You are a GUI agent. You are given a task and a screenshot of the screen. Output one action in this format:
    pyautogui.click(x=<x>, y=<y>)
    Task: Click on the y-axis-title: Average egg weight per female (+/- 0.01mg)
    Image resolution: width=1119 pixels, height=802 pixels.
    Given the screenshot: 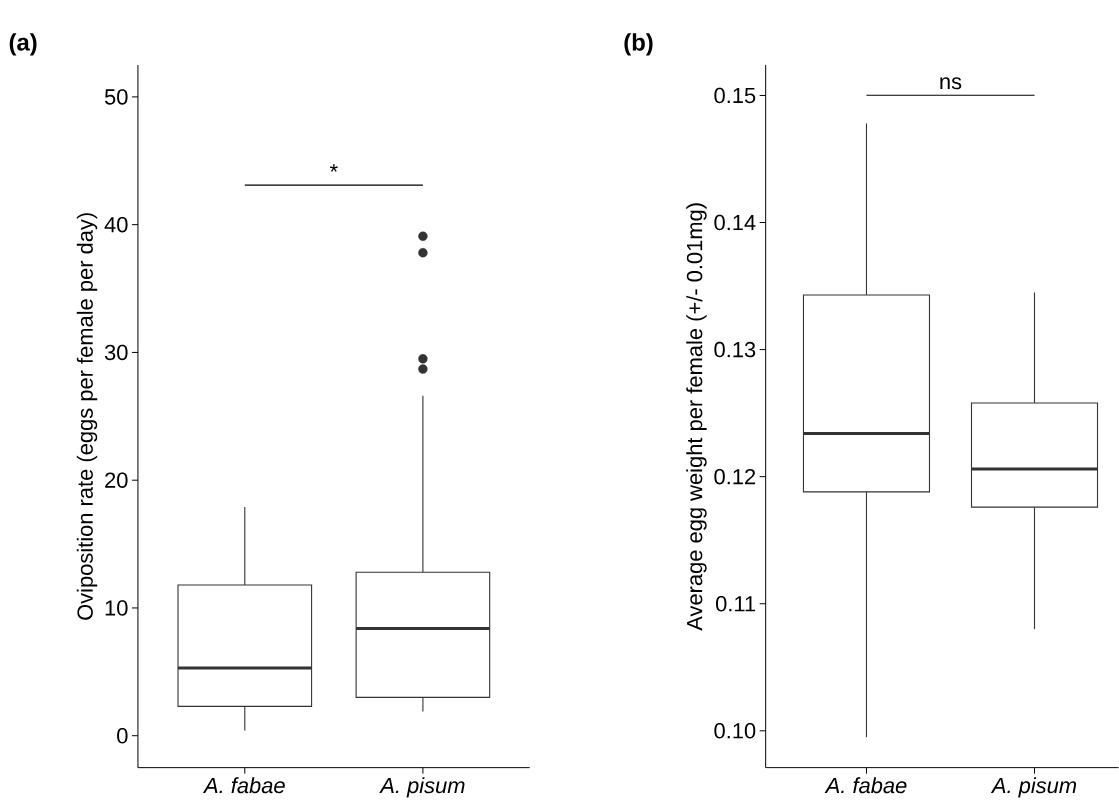 What is the action you would take?
    pyautogui.click(x=696, y=417)
    